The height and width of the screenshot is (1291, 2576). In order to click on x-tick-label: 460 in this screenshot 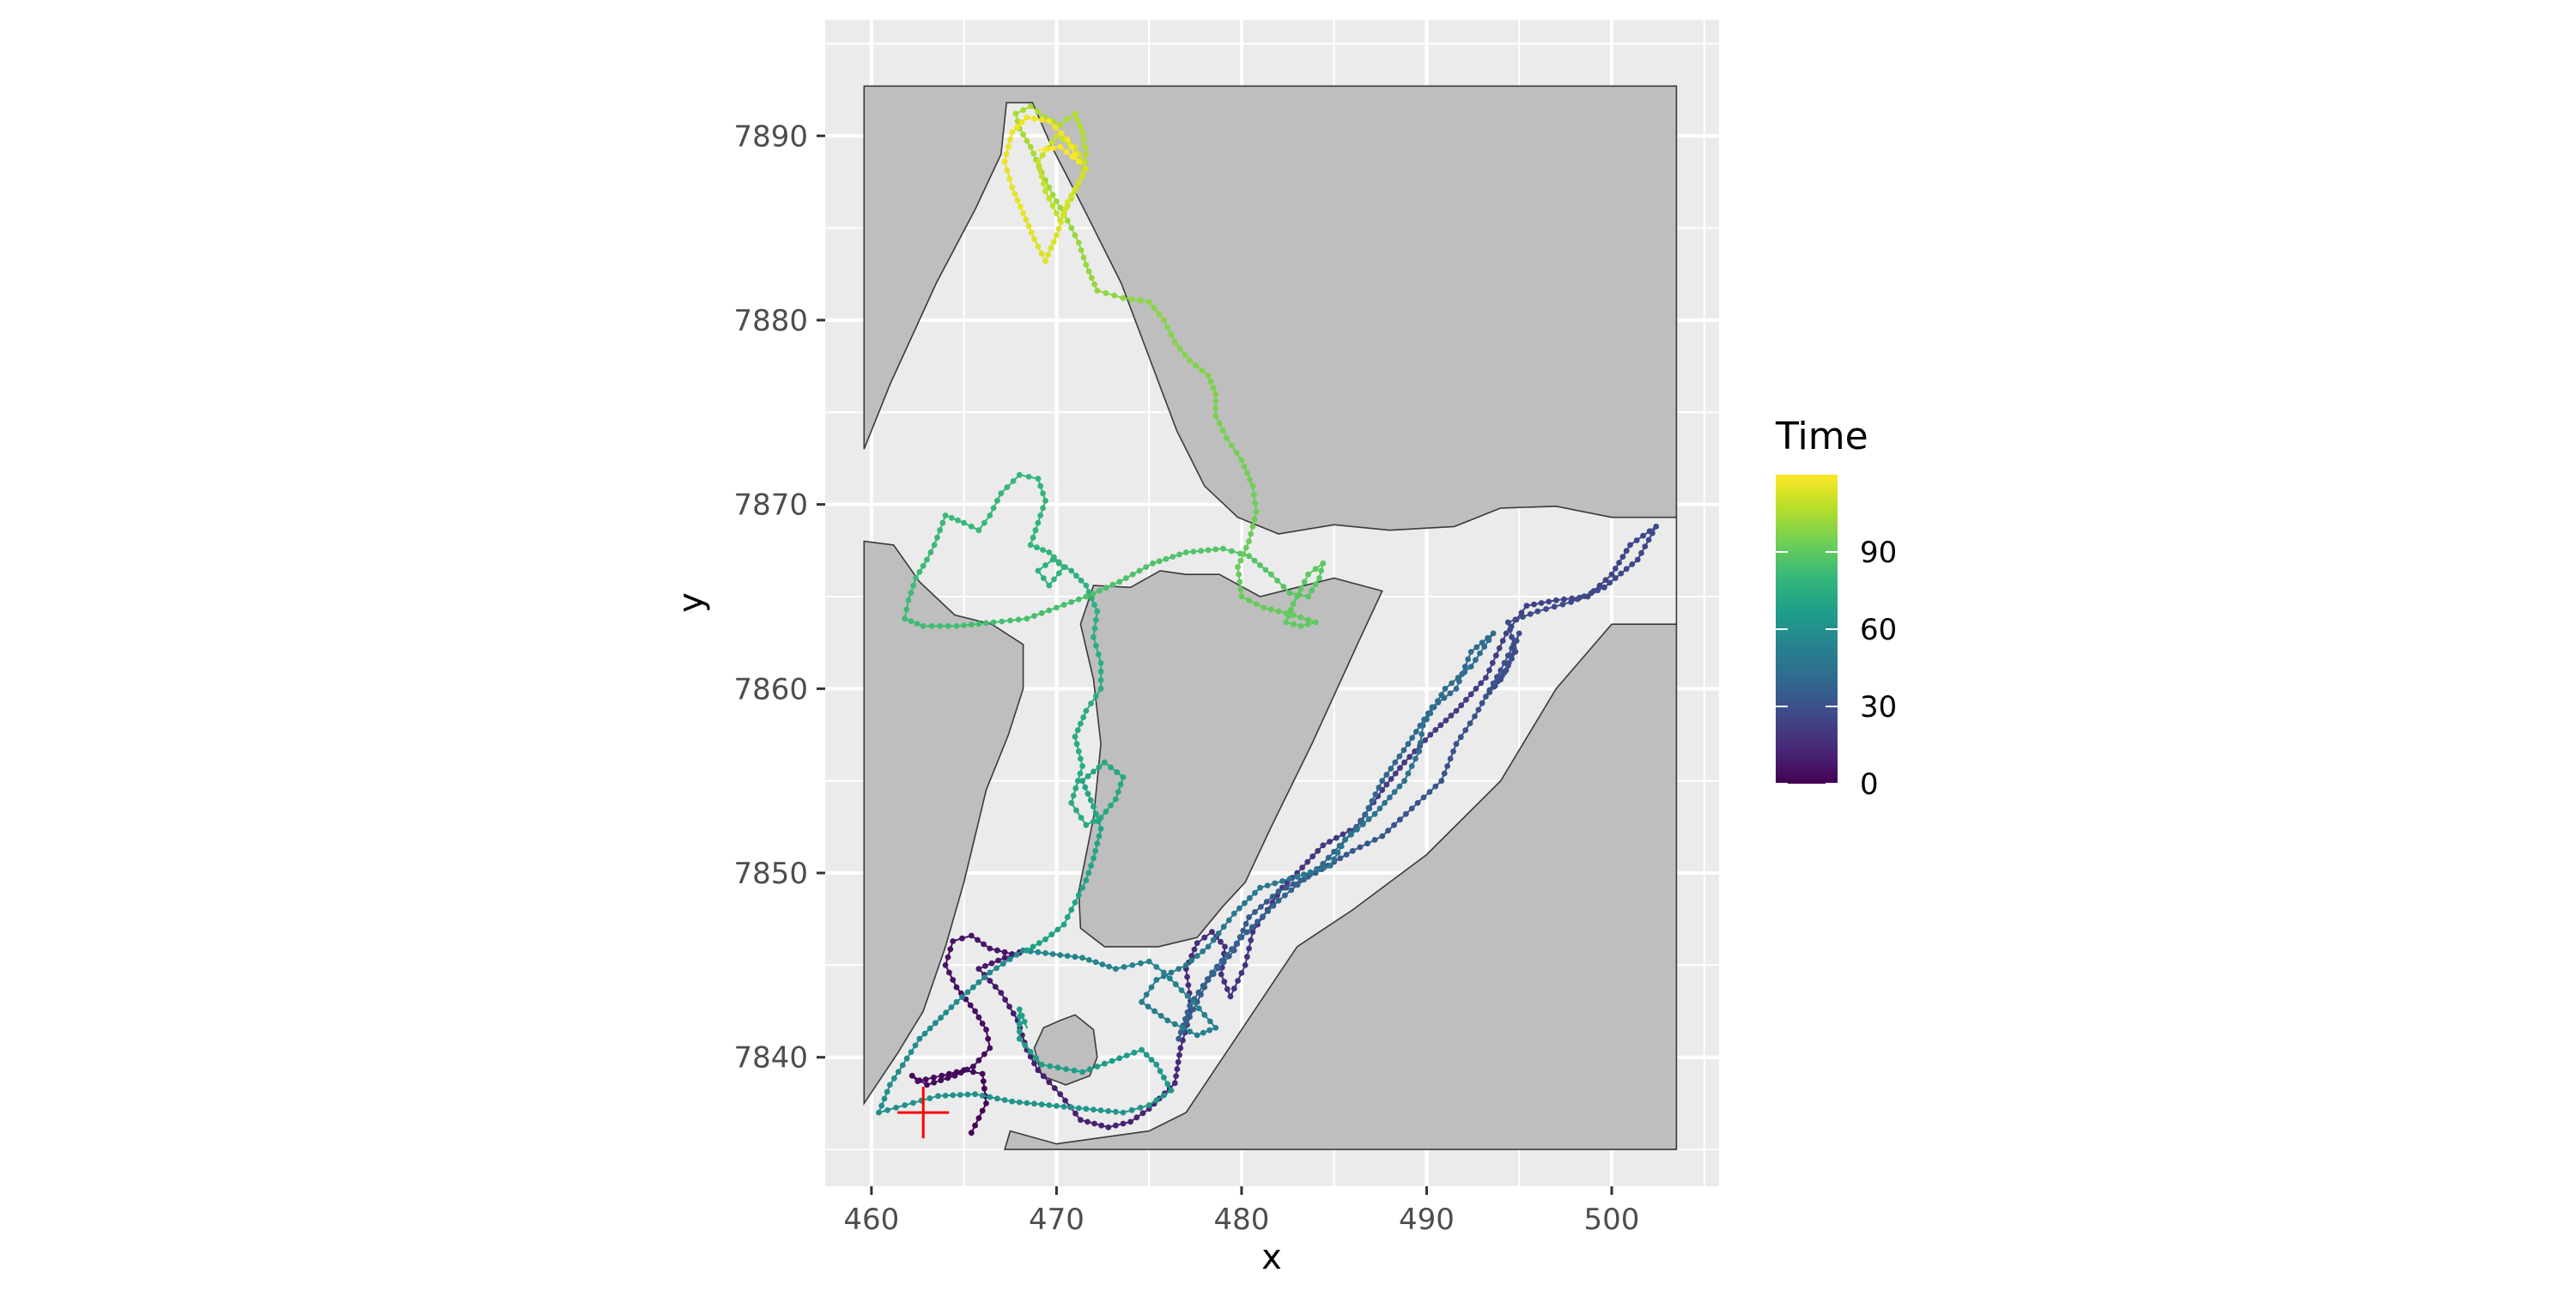, I will do `click(871, 1220)`.